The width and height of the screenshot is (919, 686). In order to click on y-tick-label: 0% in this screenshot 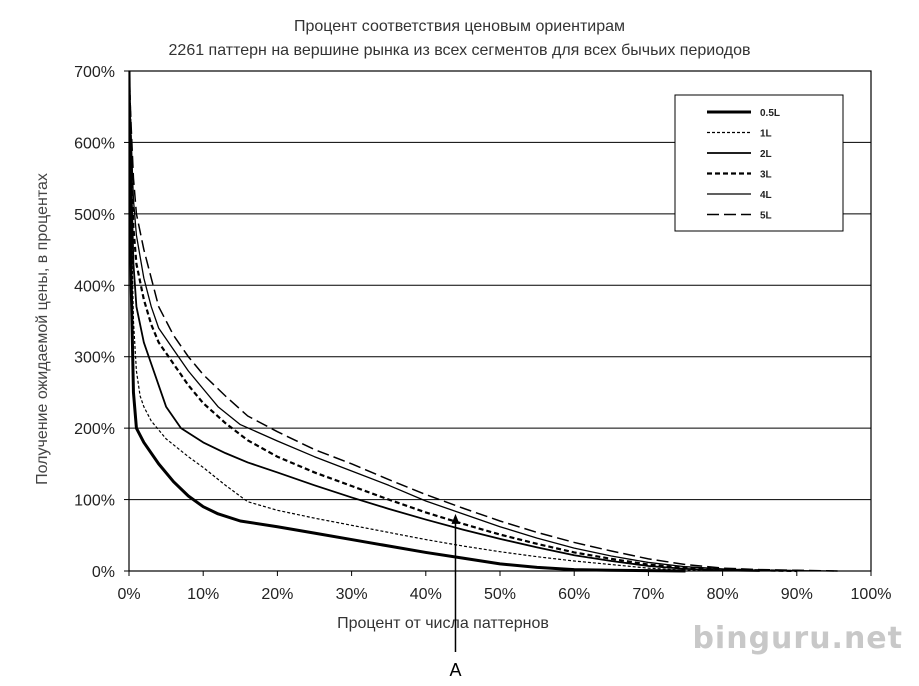, I will do `click(103, 572)`.